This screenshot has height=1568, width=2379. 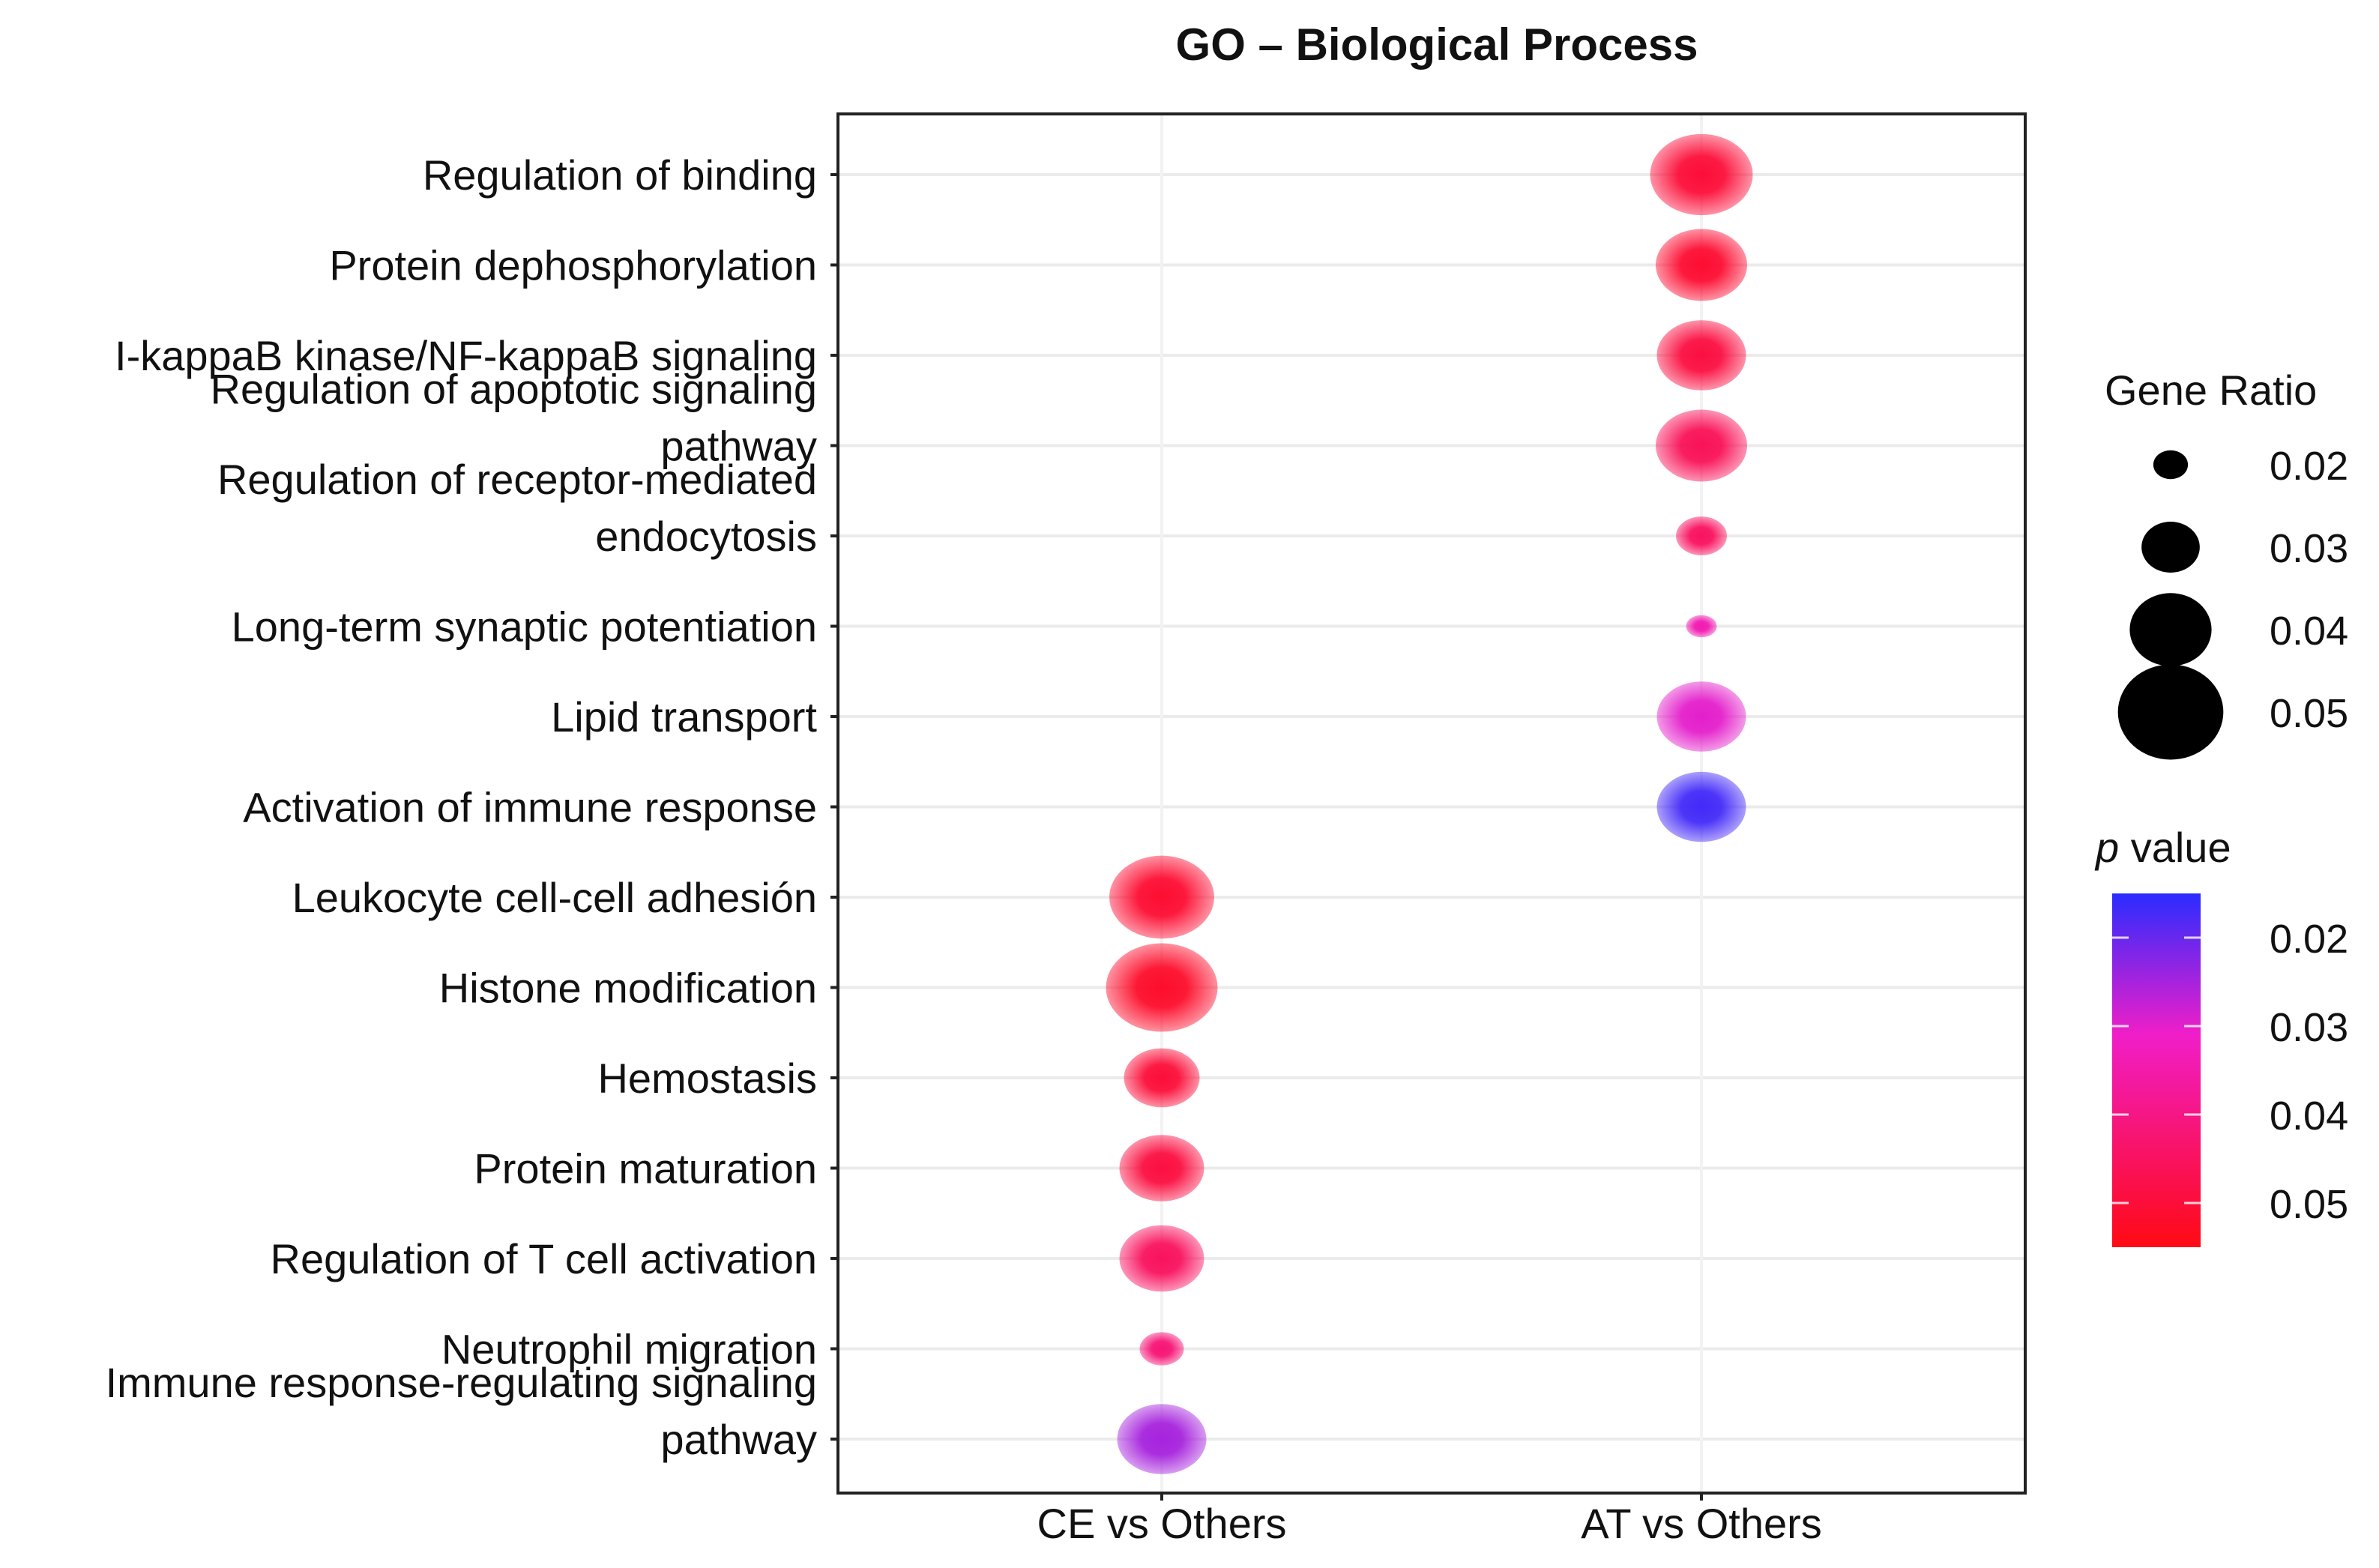 I want to click on legend-color-label: 0.05, so click(x=2309, y=1204).